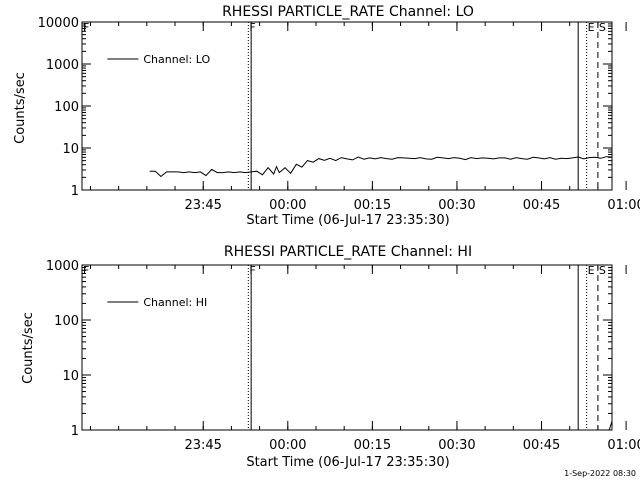 Image resolution: width=640 pixels, height=480 pixels. What do you see at coordinates (348, 252) in the screenshot?
I see `panel-2-title: RHESSI PARTICLE_RATE Channel: HI` at bounding box center [348, 252].